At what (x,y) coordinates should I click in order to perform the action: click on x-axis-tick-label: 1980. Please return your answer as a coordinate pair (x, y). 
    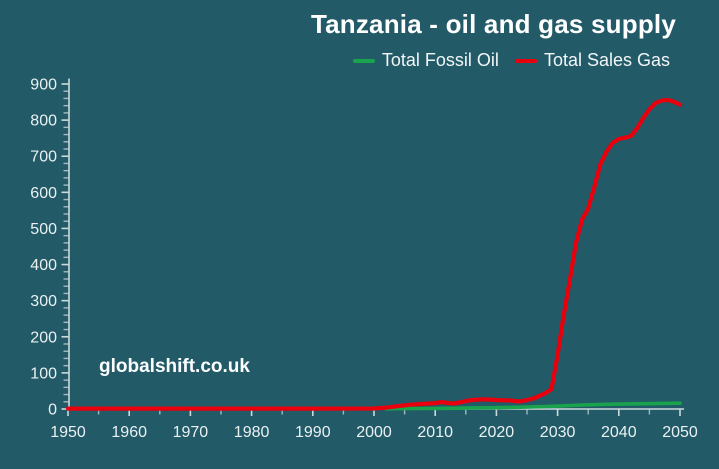
    Looking at the image, I should click on (252, 432).